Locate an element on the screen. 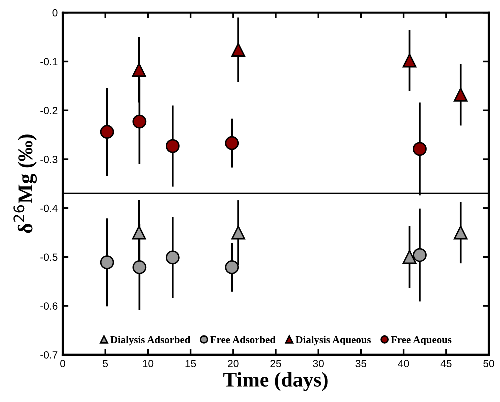  legend-label: Free Adsorbed is located at coordinates (243, 340).